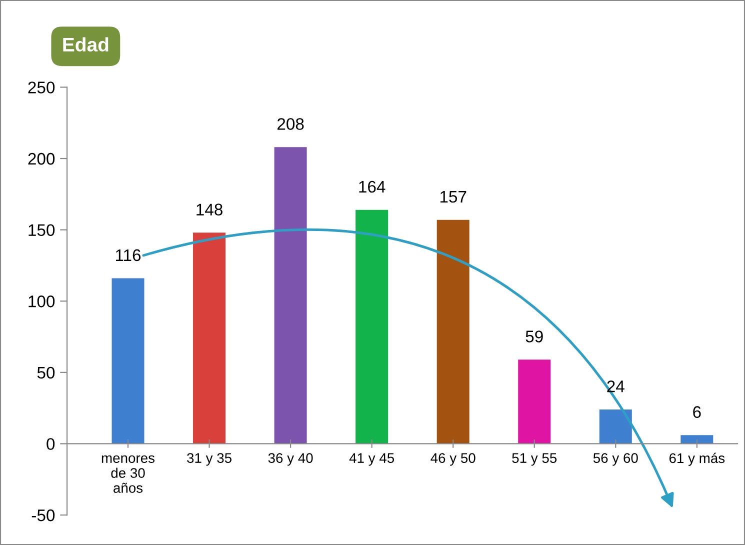 The width and height of the screenshot is (745, 545). Describe the element at coordinates (85, 44) in the screenshot. I see `chart-title: Edad` at that location.